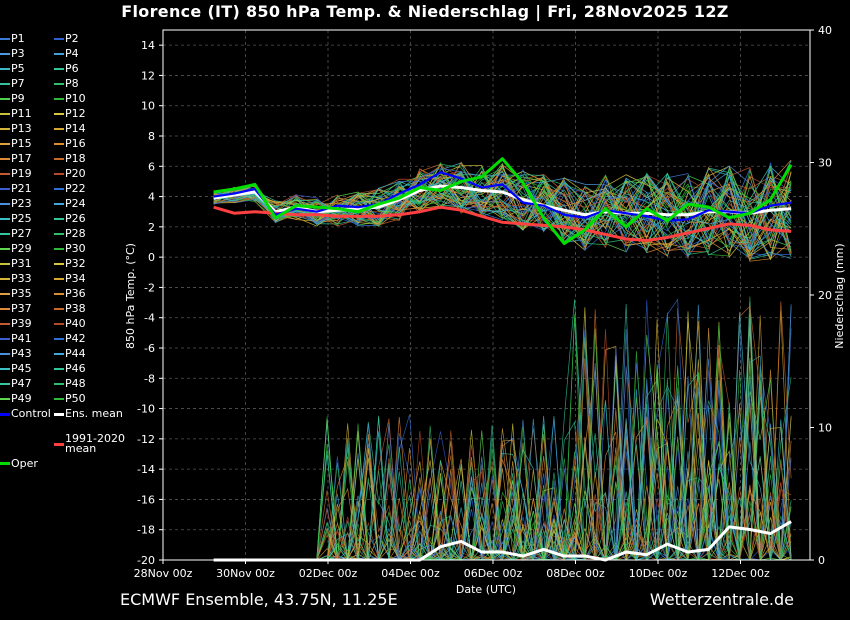 The image size is (850, 620). I want to click on y-axis-label: 850 hPa Temp. (°C), so click(130, 296).